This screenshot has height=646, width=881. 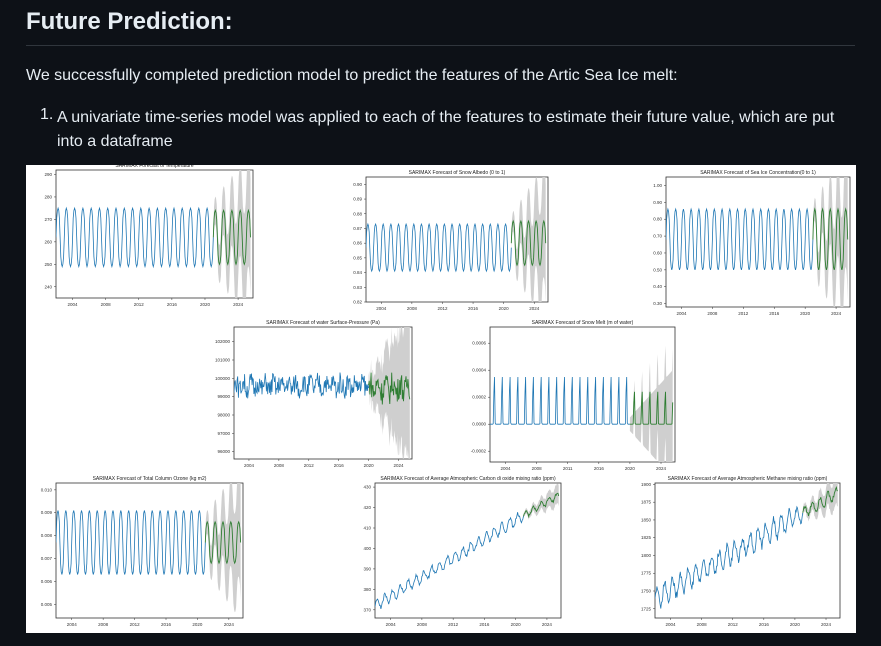 What do you see at coordinates (657, 236) in the screenshot?
I see `y-tick-label: 0.70` at bounding box center [657, 236].